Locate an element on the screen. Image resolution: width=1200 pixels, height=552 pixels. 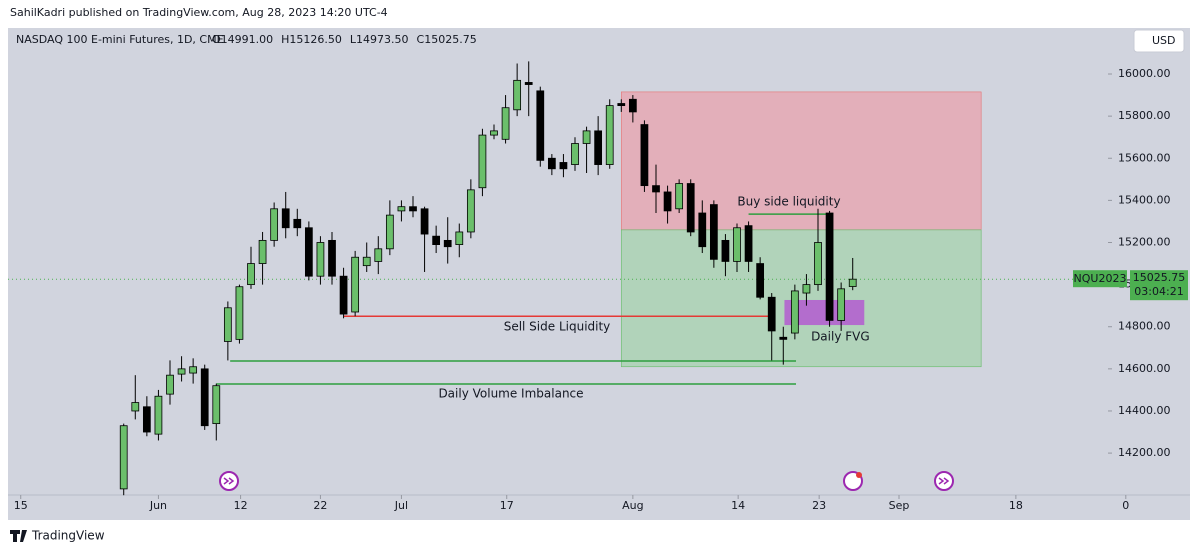
y-tick-label: 14400.00 is located at coordinates (1144, 410).